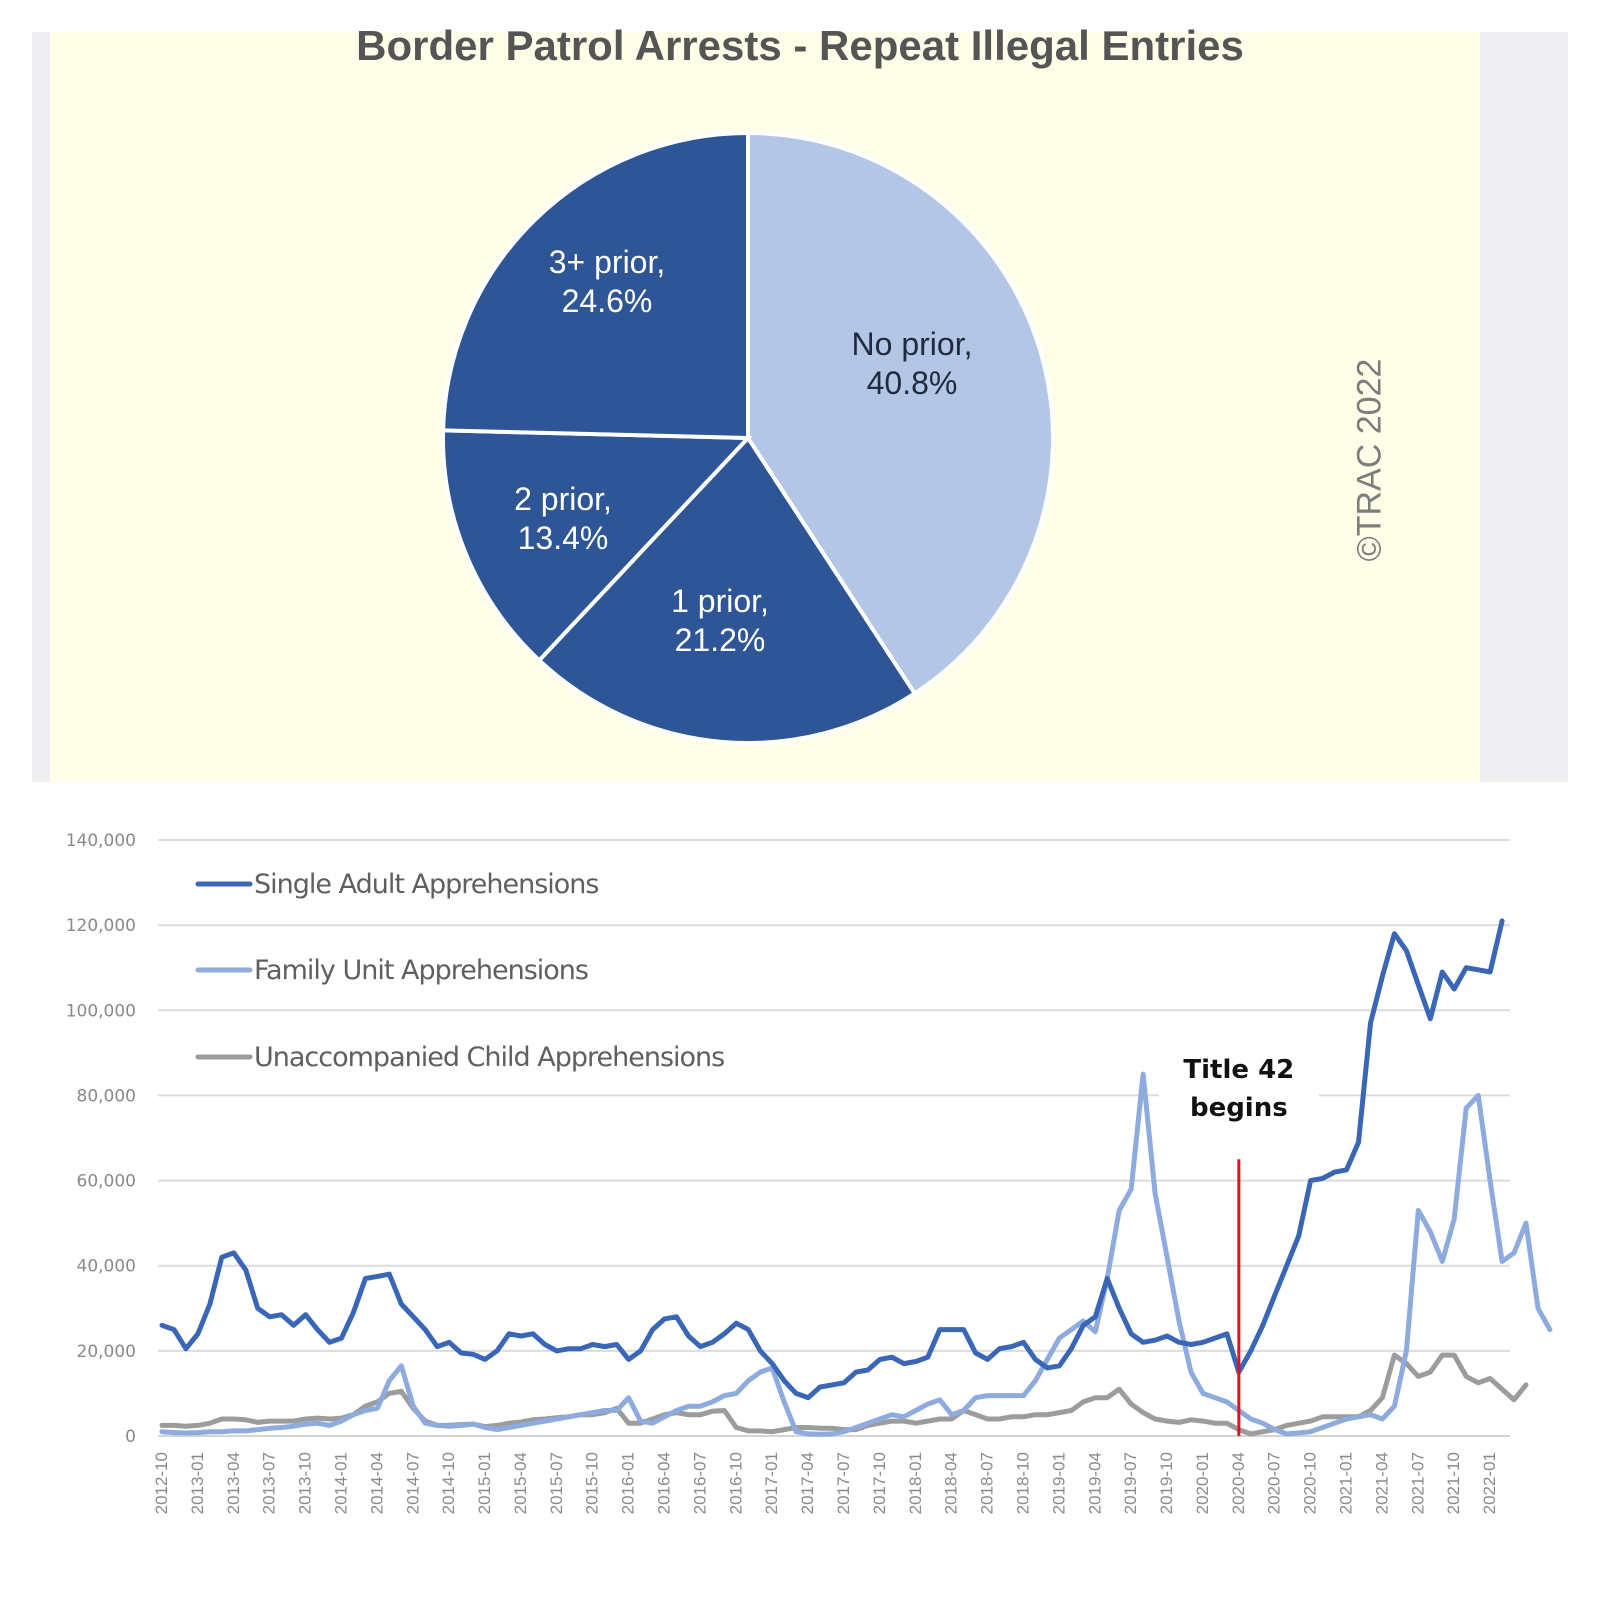  Describe the element at coordinates (879, 1483) in the screenshot. I see `x-tick-label: 2017-10` at that location.